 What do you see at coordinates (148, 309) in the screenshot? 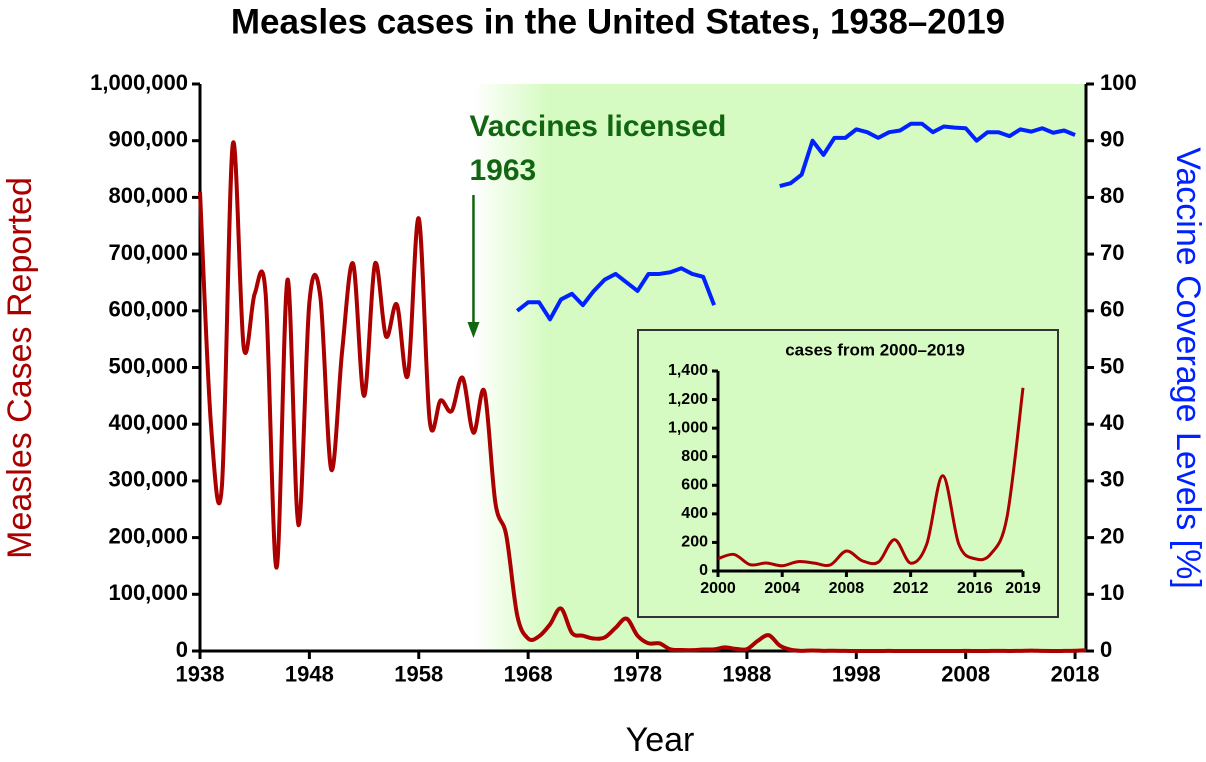
I see `y-tick-label: 600,000` at bounding box center [148, 309].